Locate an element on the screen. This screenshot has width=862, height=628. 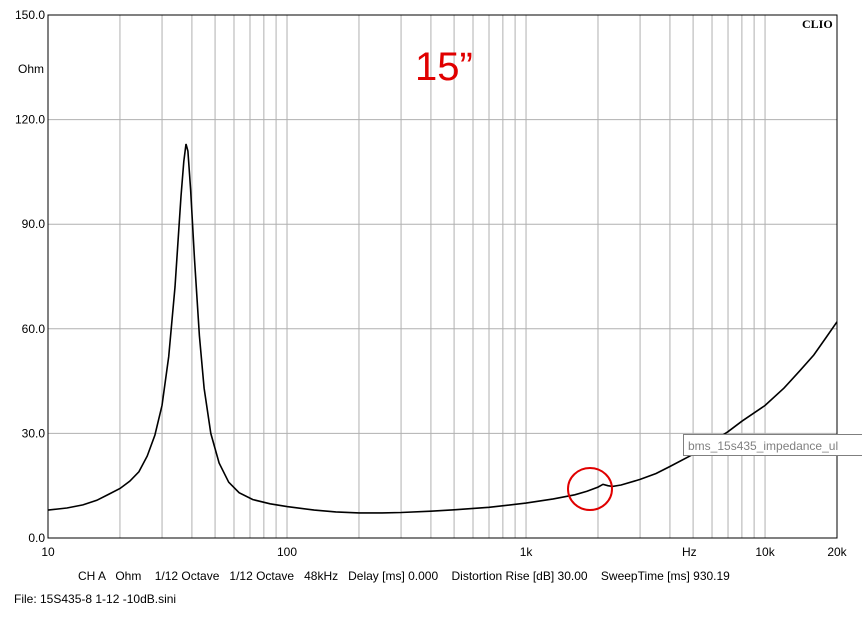
y-unit-label: Ohm is located at coordinates (31, 69).